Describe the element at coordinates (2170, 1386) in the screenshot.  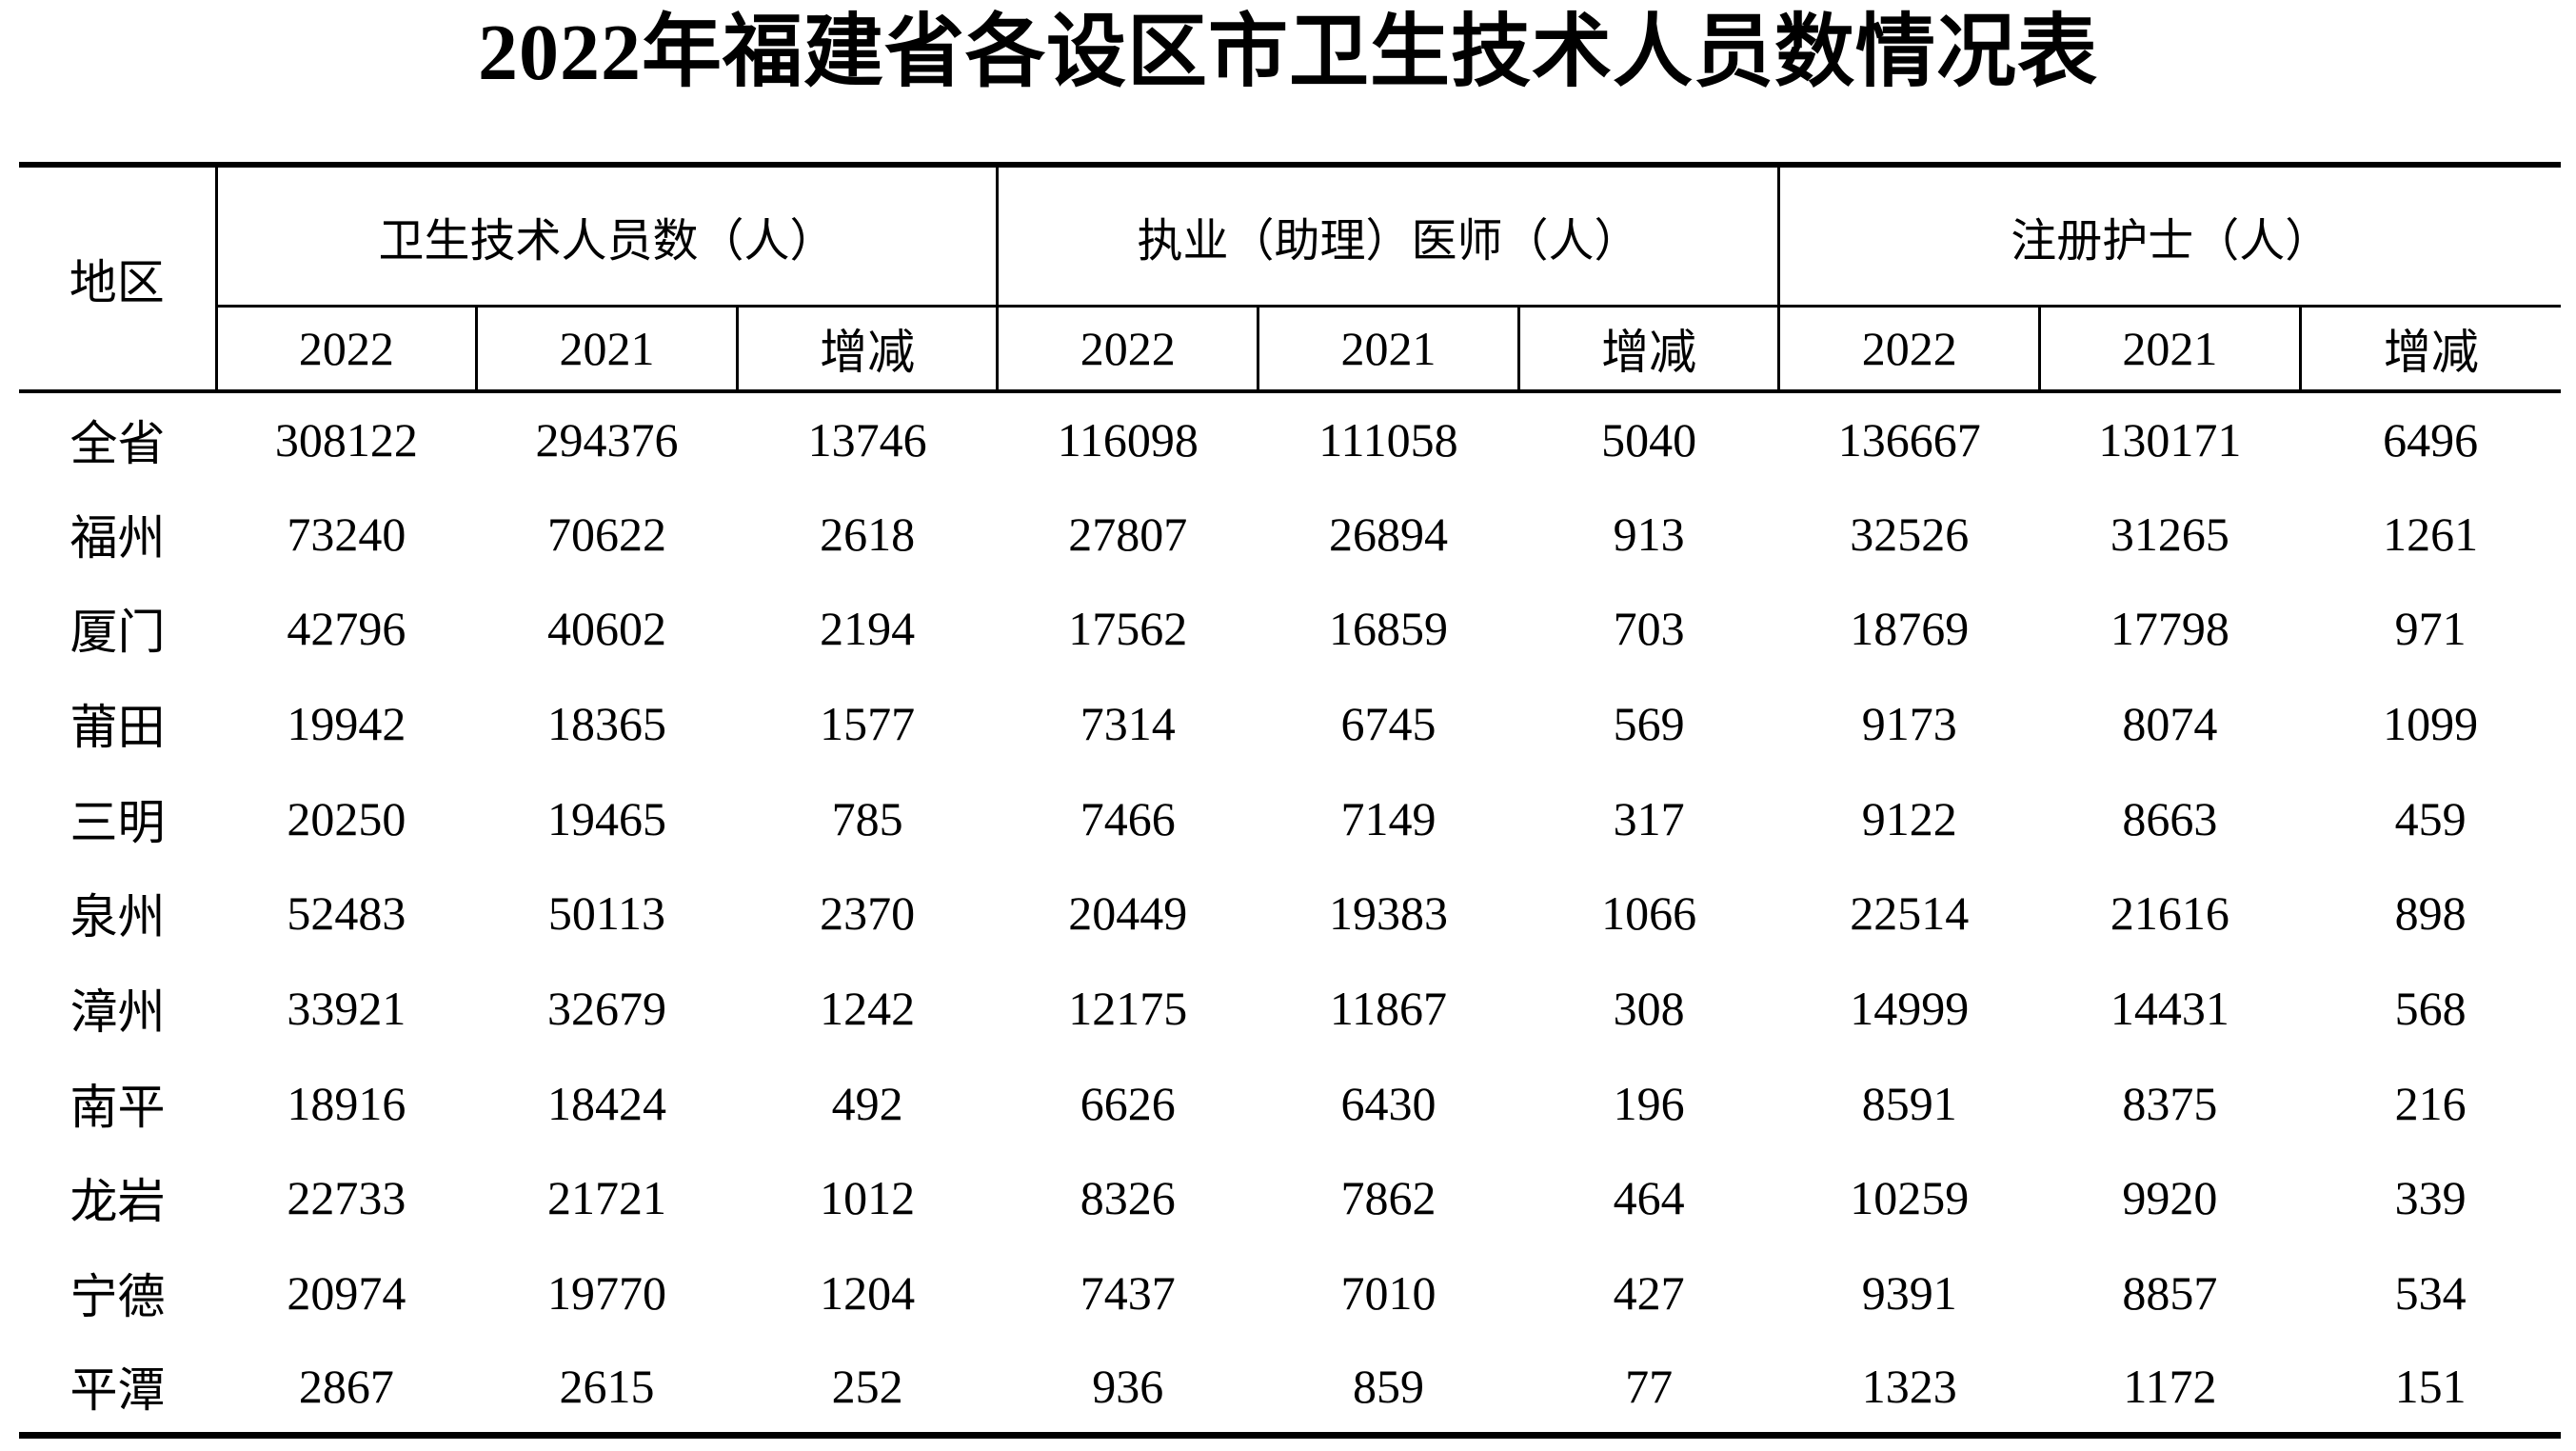
I see `value-cell: 1172` at that location.